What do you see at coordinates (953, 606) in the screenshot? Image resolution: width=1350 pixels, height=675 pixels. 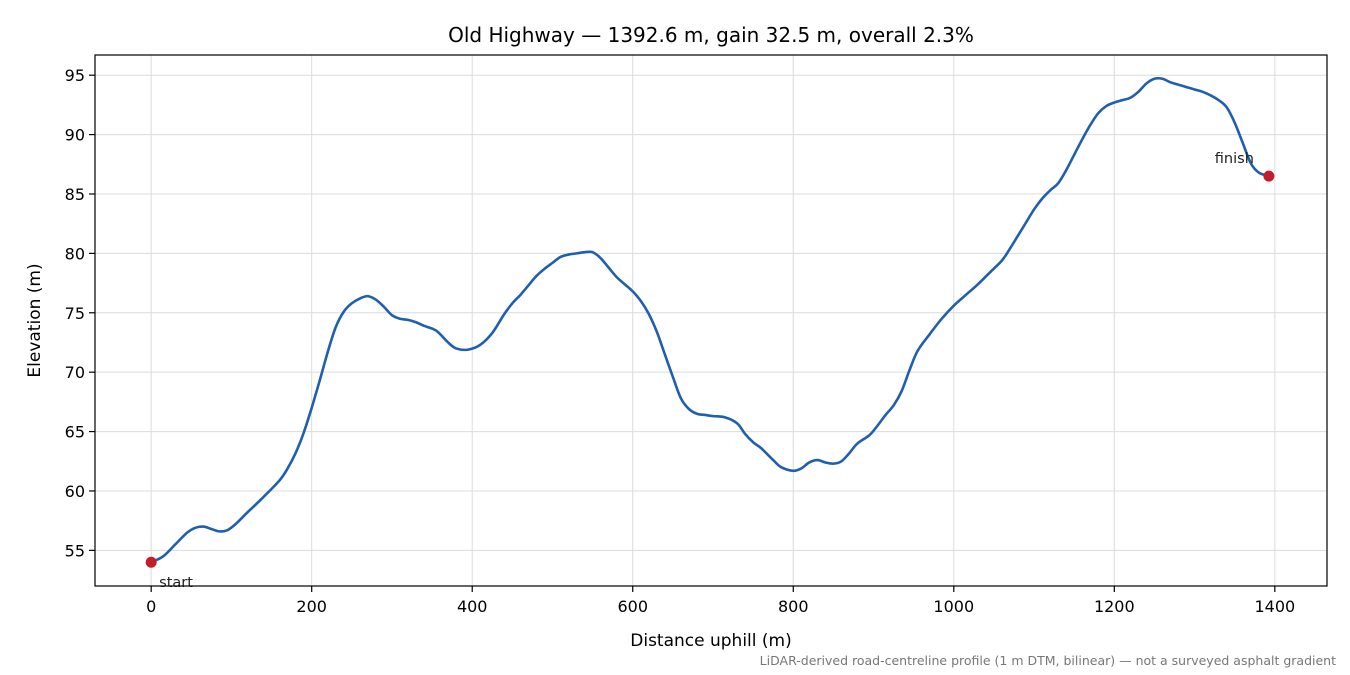 I see `x-tick-label: 1000` at bounding box center [953, 606].